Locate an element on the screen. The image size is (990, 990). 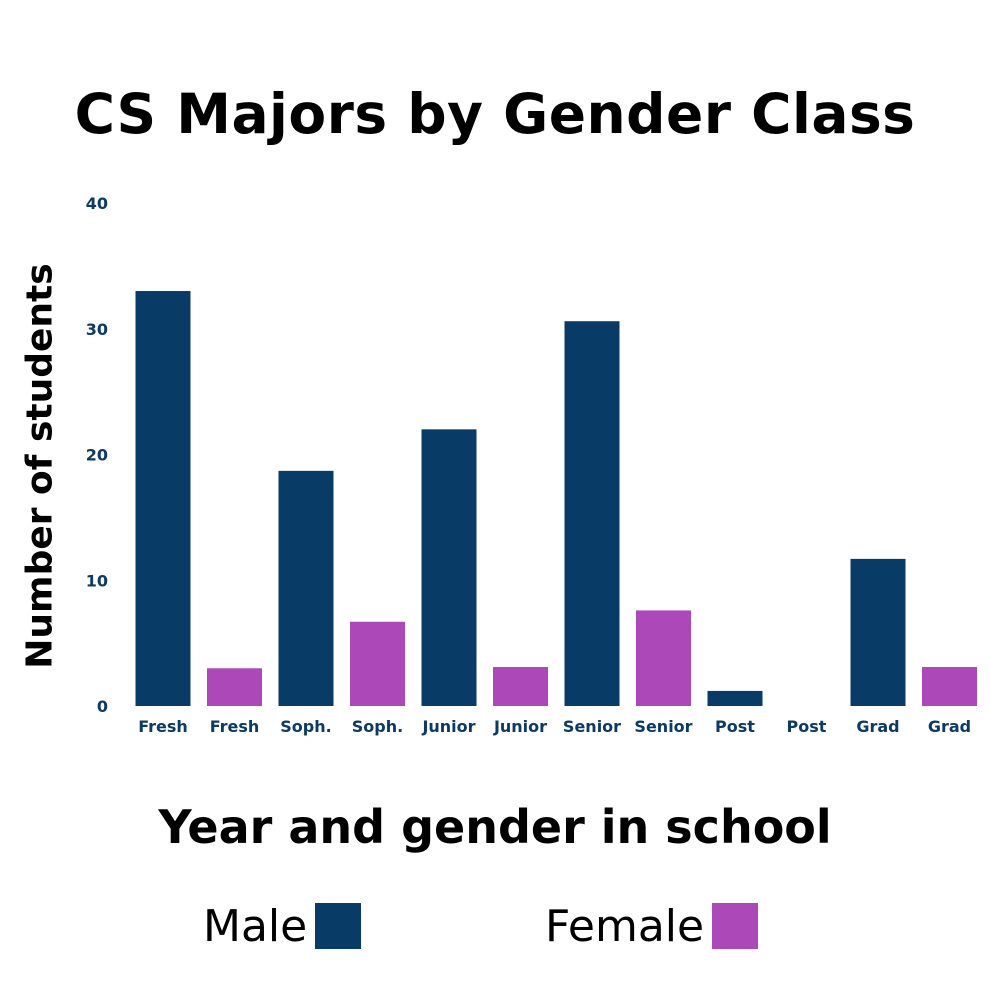
y-tick-label: 0 is located at coordinates (102, 706).